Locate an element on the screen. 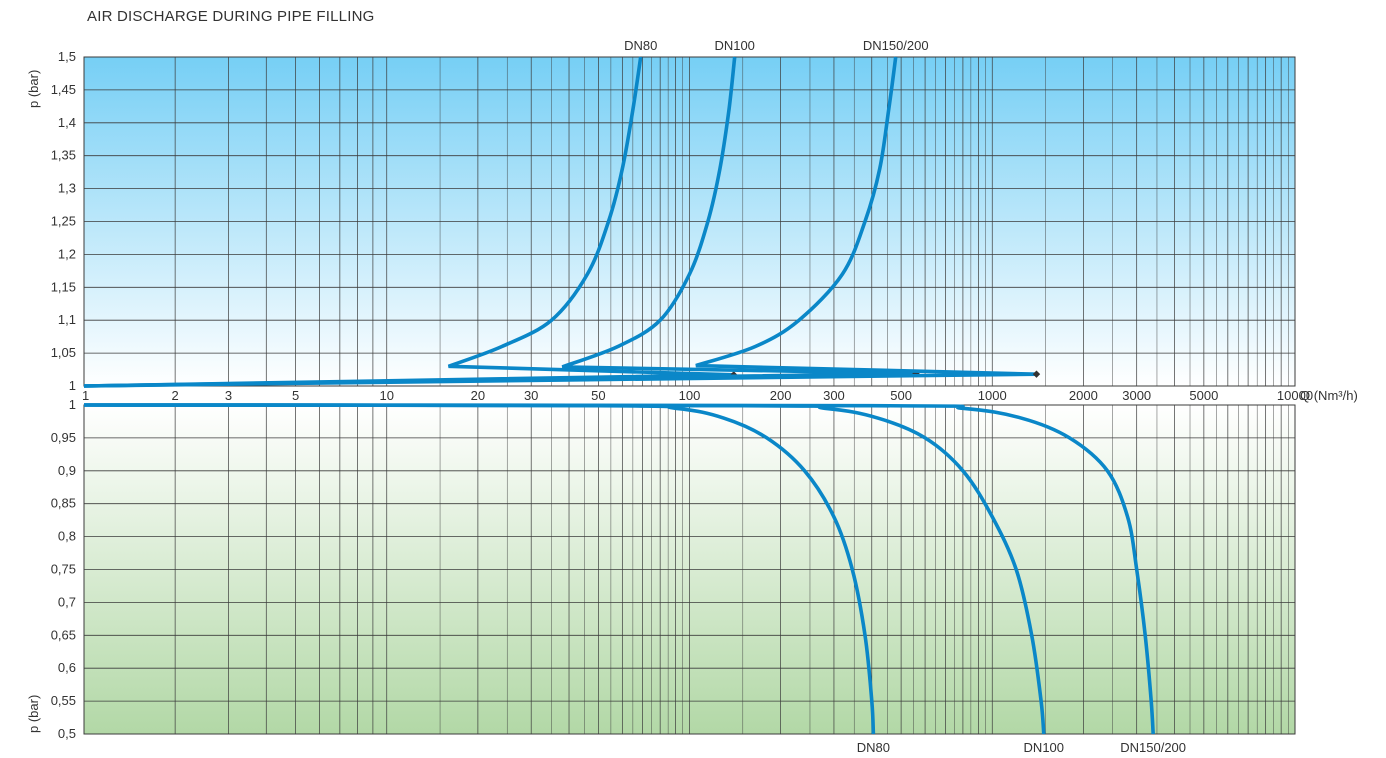 This screenshot has height=758, width=1386. x-tick-label: 3 is located at coordinates (228, 395).